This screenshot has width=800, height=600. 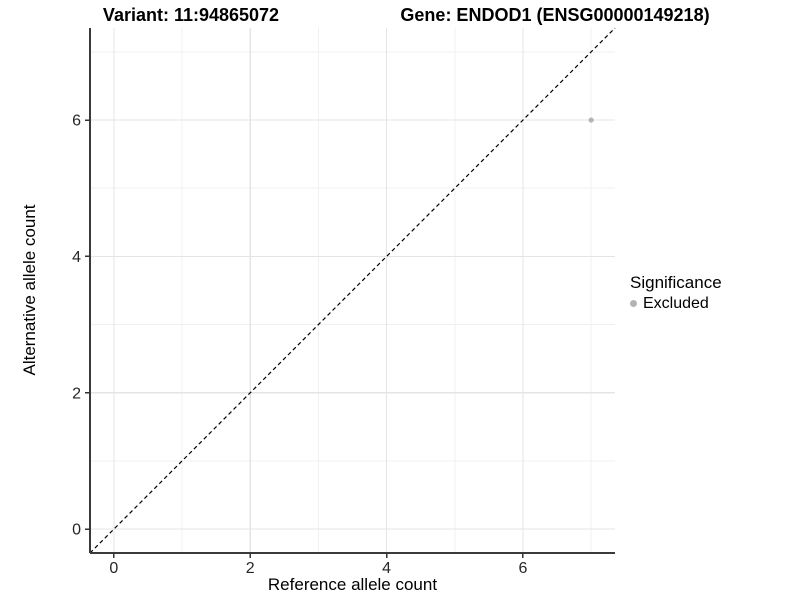 What do you see at coordinates (523, 568) in the screenshot?
I see `x-tick-label: 6` at bounding box center [523, 568].